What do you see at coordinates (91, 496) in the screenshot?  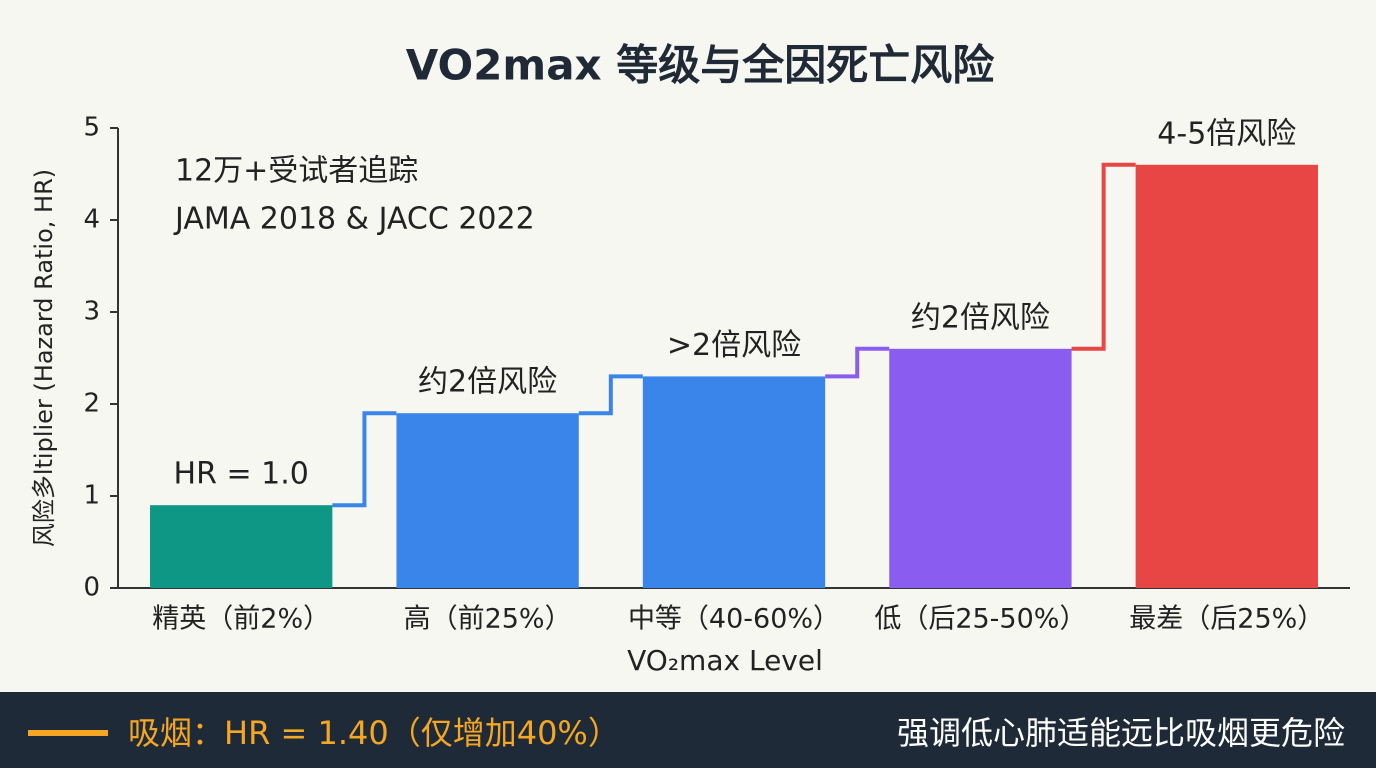 I see `y-tick-label: 1` at bounding box center [91, 496].